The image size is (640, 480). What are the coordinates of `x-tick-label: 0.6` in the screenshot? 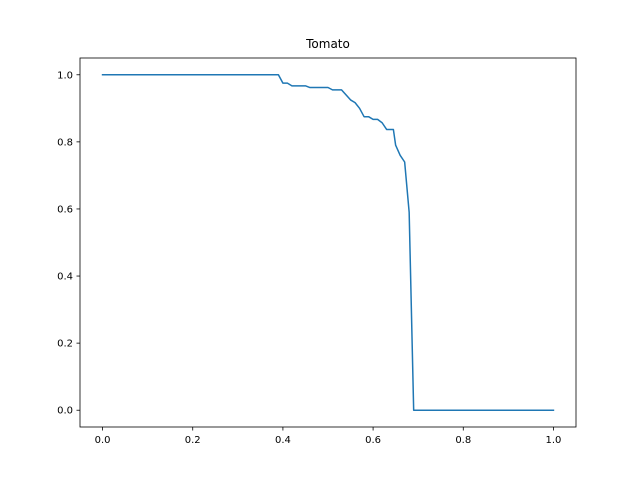 It's located at (373, 440).